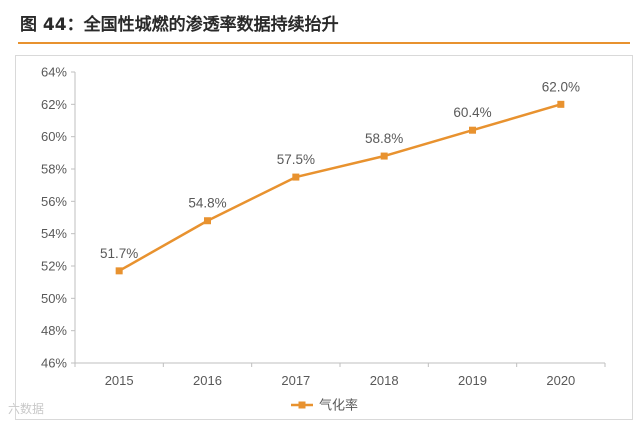 This screenshot has width=640, height=423. What do you see at coordinates (54, 169) in the screenshot?
I see `y-tick-label: 58%` at bounding box center [54, 169].